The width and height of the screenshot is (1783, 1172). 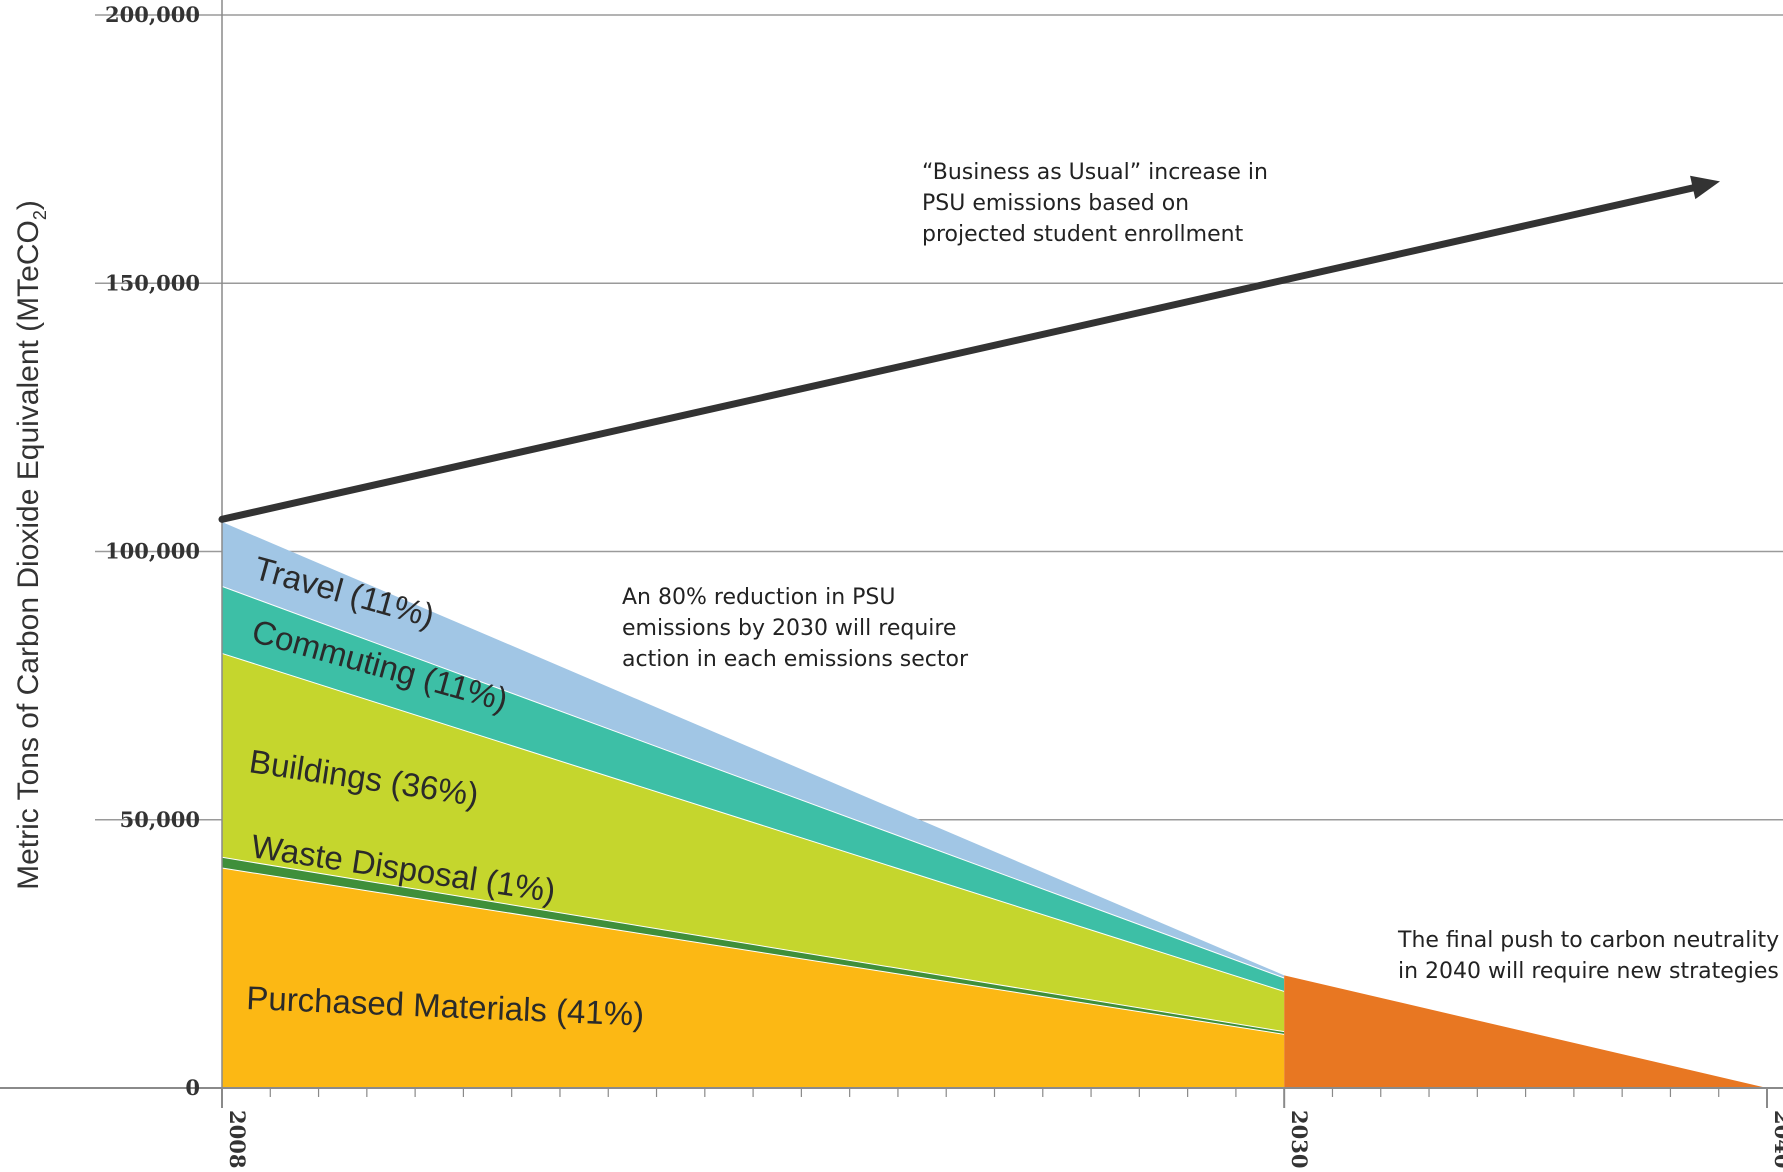 What do you see at coordinates (1776, 1139) in the screenshot?
I see `x-tick-label: 2040` at bounding box center [1776, 1139].